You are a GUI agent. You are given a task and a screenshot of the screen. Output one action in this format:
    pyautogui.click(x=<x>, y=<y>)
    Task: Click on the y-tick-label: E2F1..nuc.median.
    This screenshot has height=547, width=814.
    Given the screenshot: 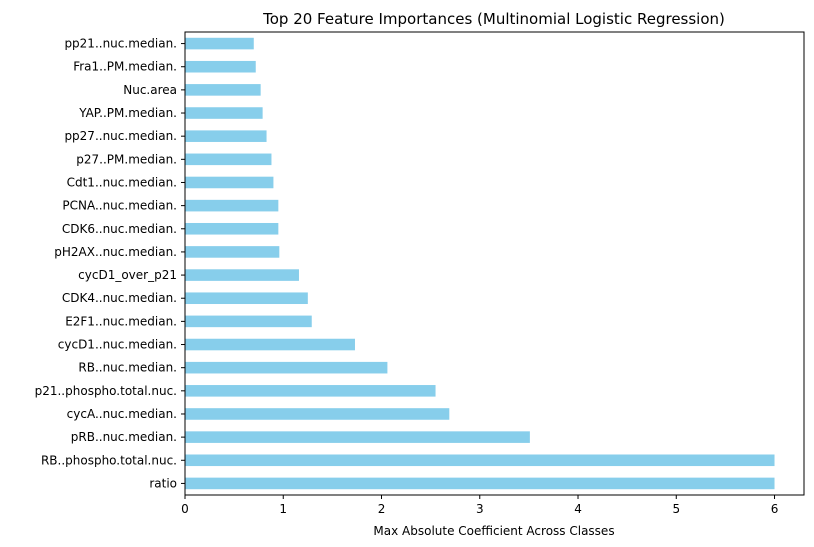 What is the action you would take?
    pyautogui.click(x=121, y=321)
    